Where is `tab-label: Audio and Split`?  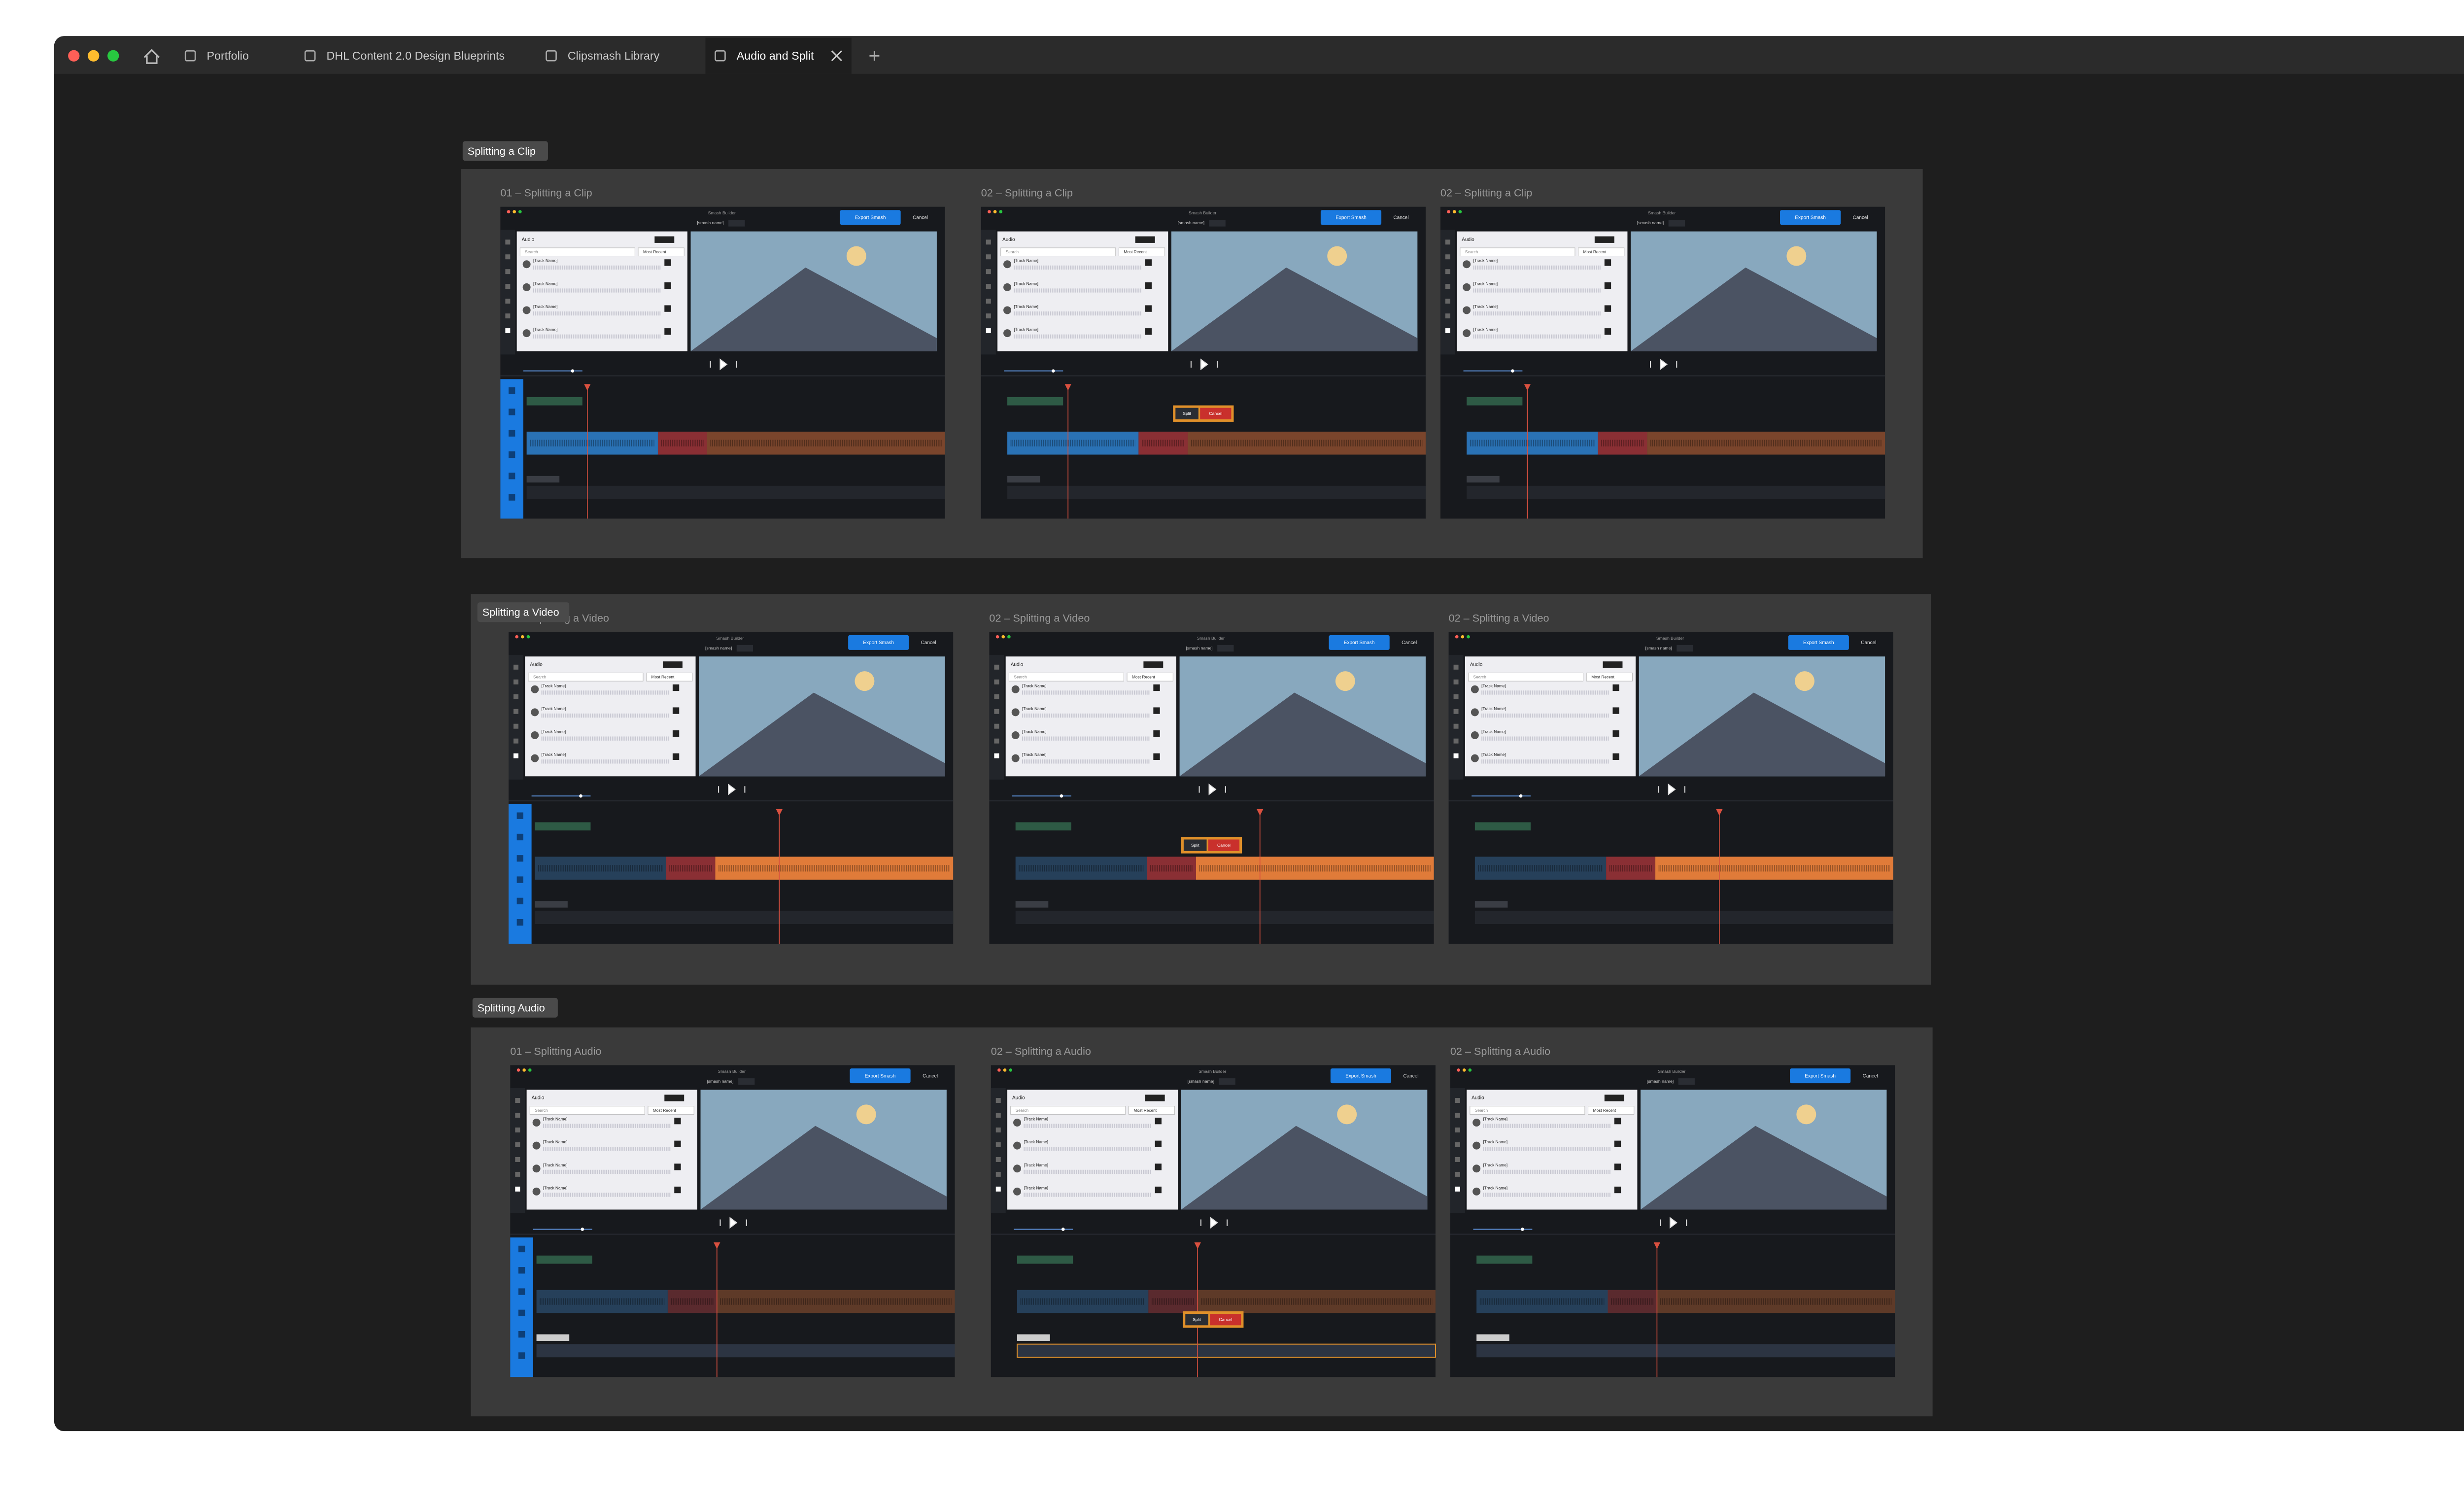
tab-label: Audio and Split is located at coordinates (775, 55).